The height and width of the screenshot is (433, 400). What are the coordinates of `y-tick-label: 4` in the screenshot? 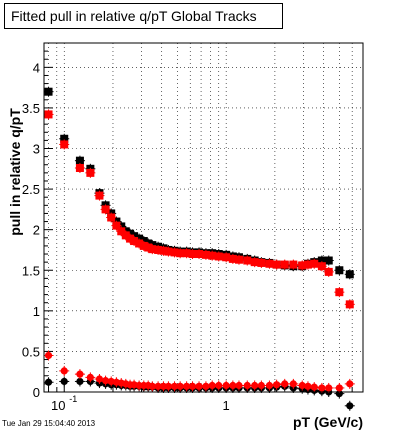 It's located at (36, 67).